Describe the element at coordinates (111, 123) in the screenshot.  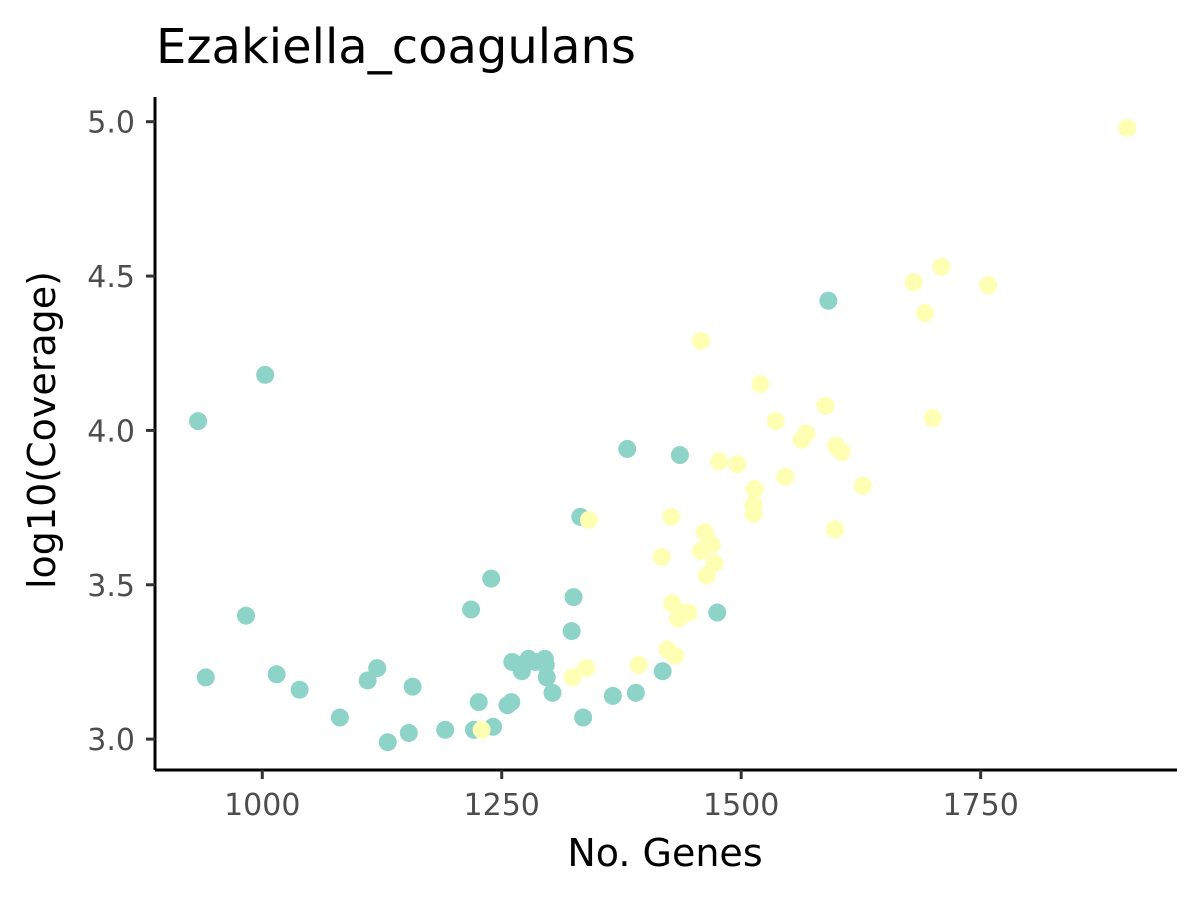
I see `y-tick-label: 5.0` at that location.